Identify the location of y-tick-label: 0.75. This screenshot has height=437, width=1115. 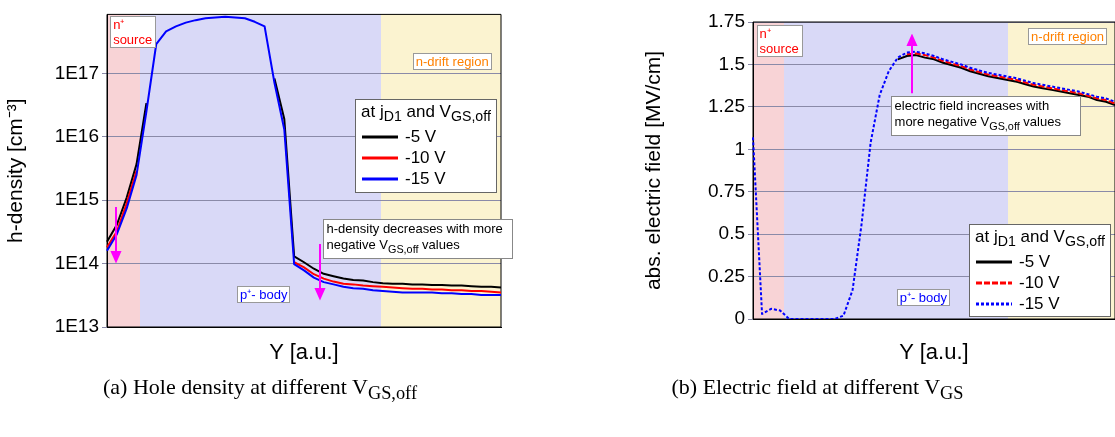
(726, 190).